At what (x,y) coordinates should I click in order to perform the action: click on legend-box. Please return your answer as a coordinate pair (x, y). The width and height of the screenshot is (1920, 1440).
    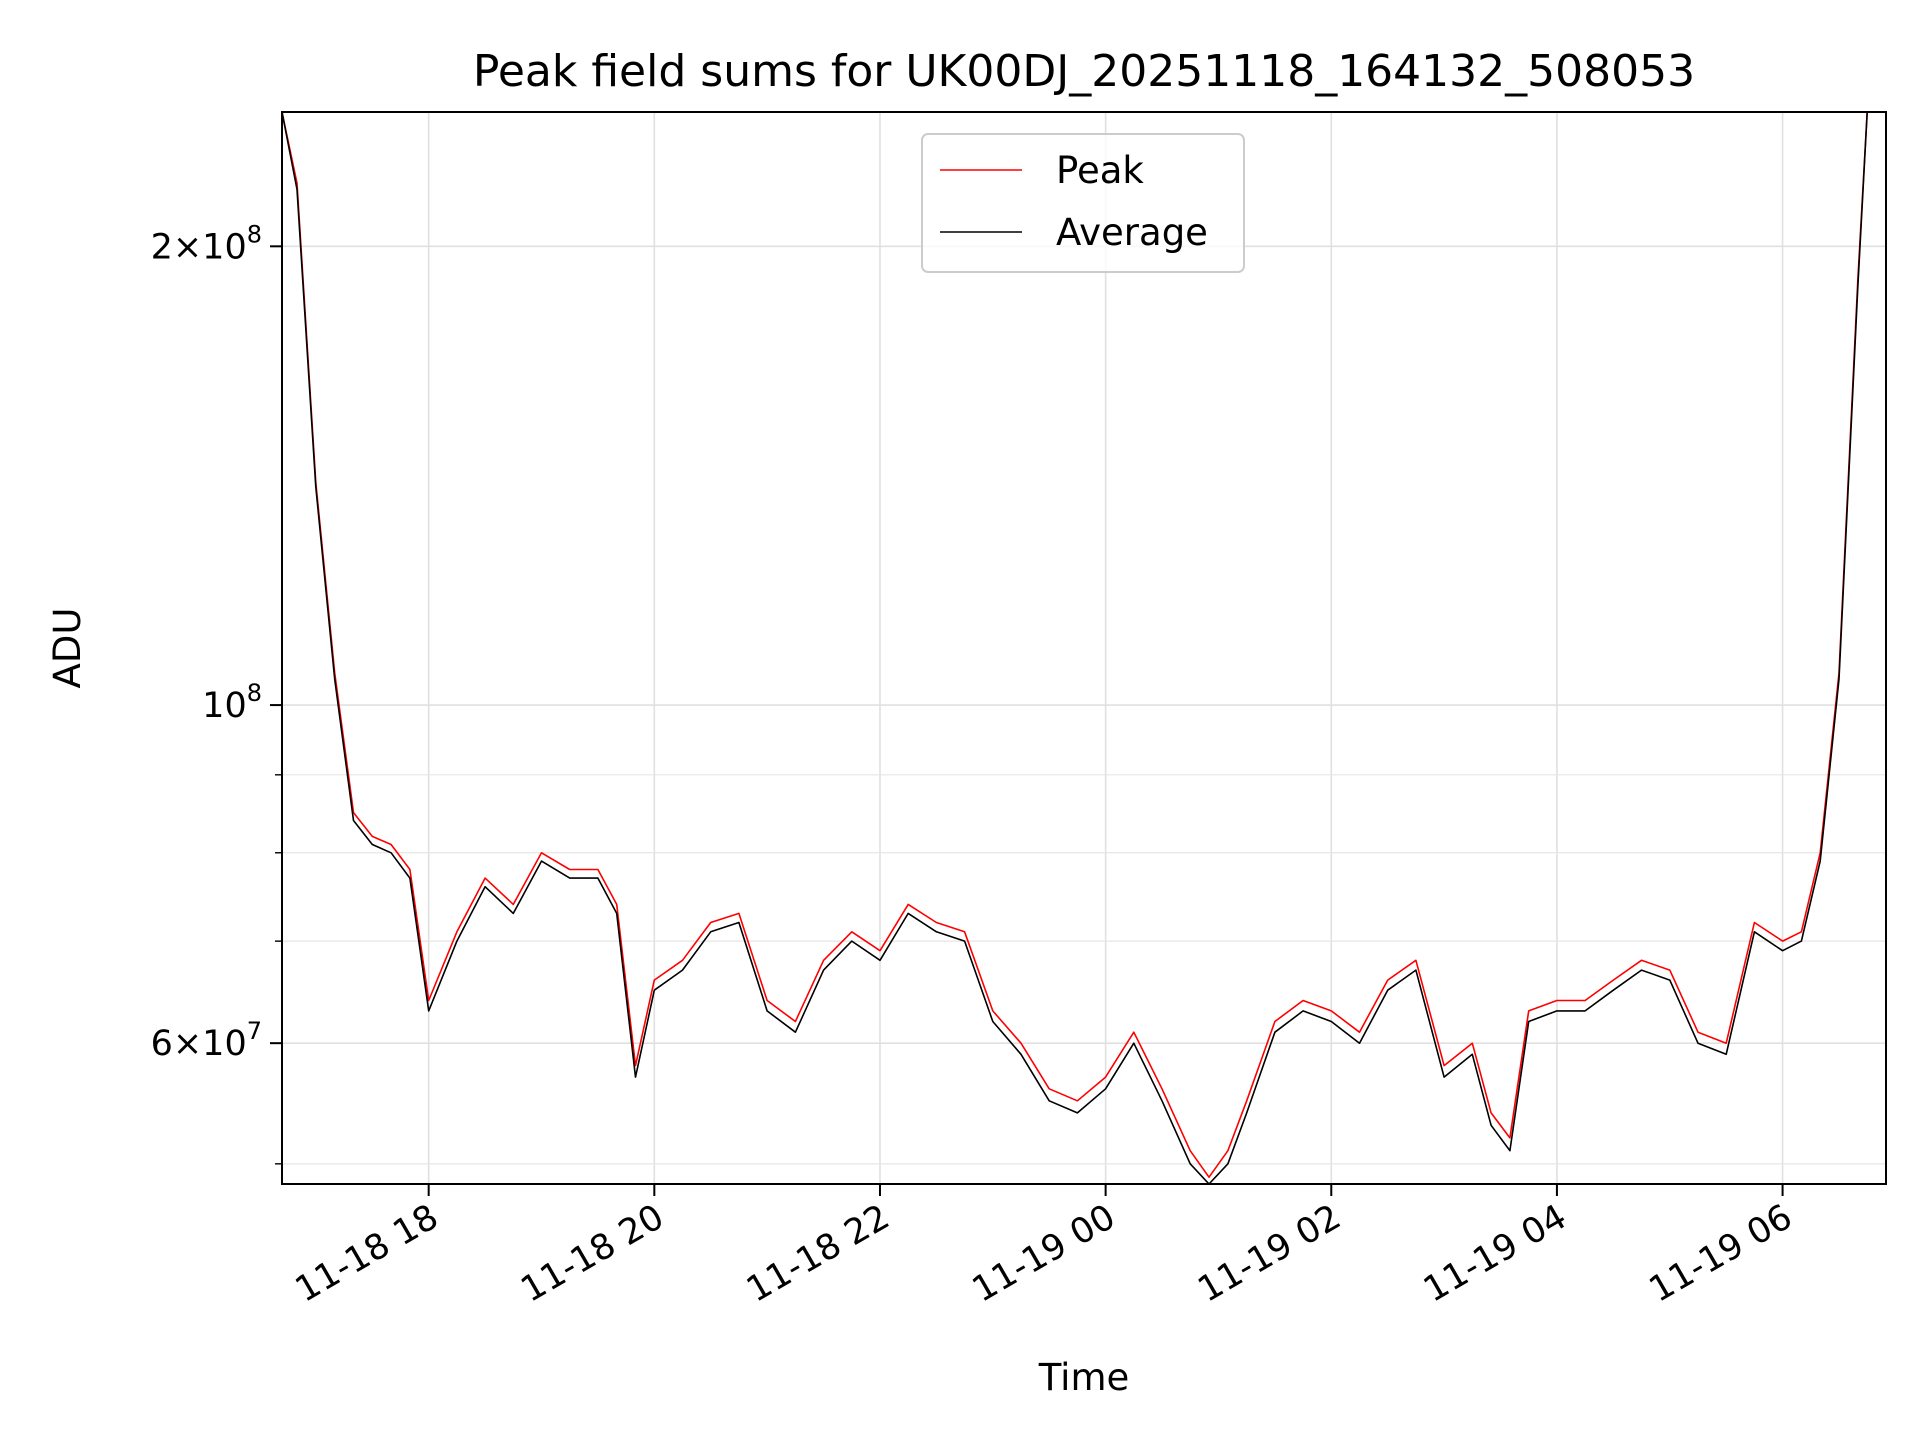
    Looking at the image, I should click on (1083, 203).